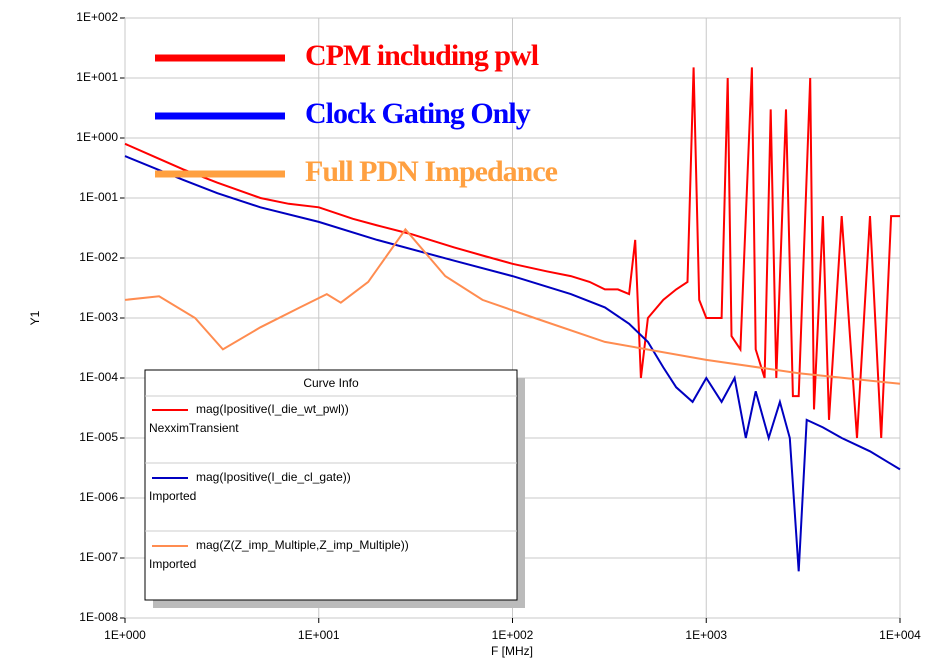 Image resolution: width=936 pixels, height=672 pixels. What do you see at coordinates (98, 437) in the screenshot?
I see `y-tick-label: 1E-005` at bounding box center [98, 437].